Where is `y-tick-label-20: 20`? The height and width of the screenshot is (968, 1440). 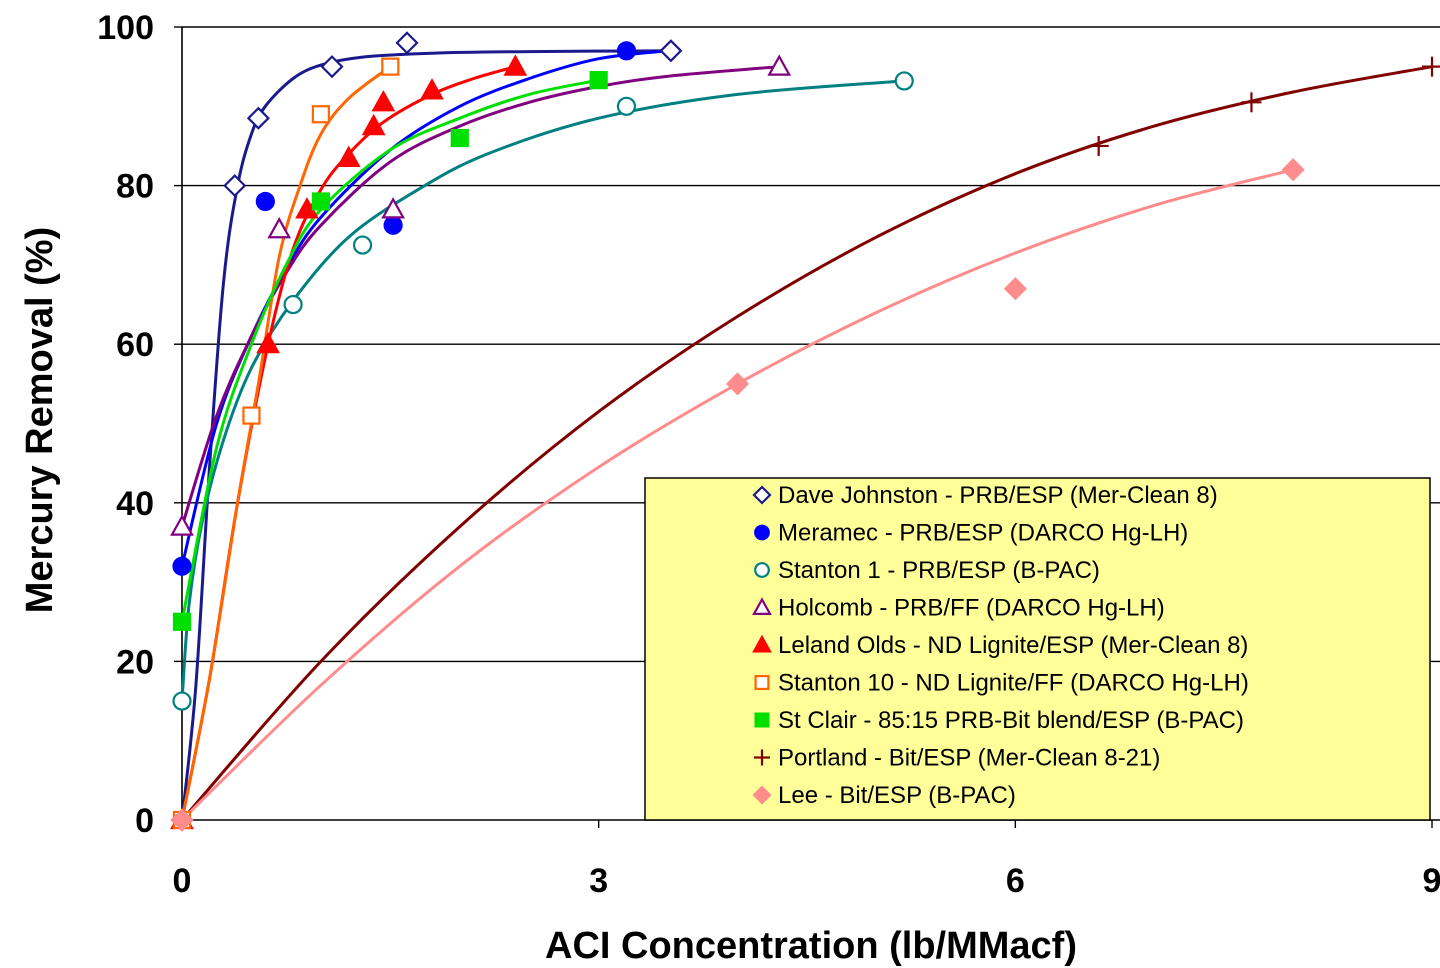 y-tick-label-20: 20 is located at coordinates (135, 662).